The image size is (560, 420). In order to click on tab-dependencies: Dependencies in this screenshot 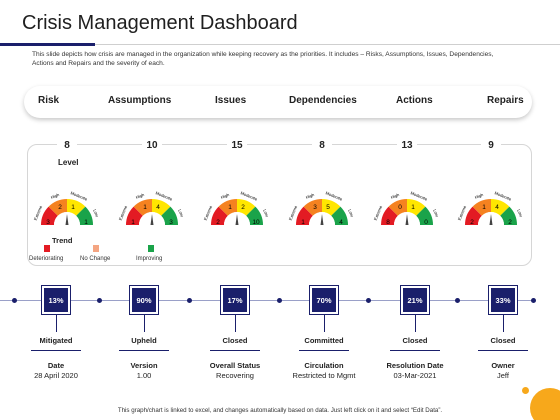, I will do `click(323, 100)`.